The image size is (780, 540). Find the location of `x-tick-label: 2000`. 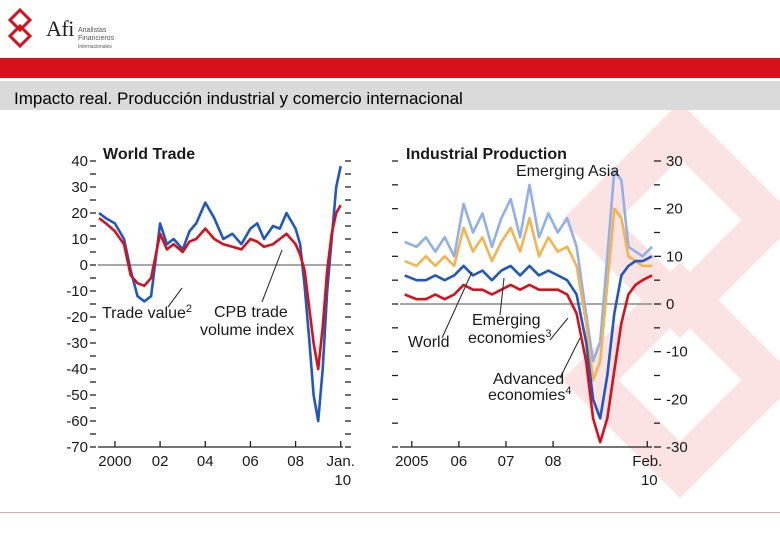

x-tick-label: 2000 is located at coordinates (114, 461).